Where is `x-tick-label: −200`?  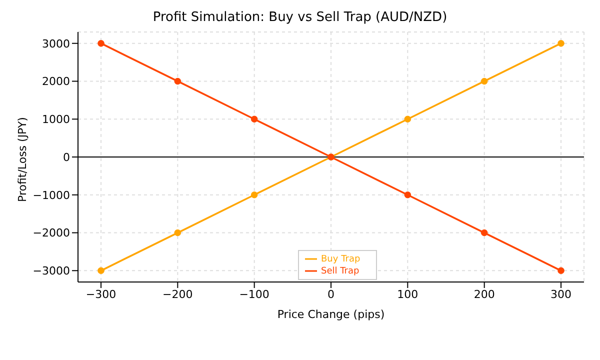 x-tick-label: −200 is located at coordinates (177, 294).